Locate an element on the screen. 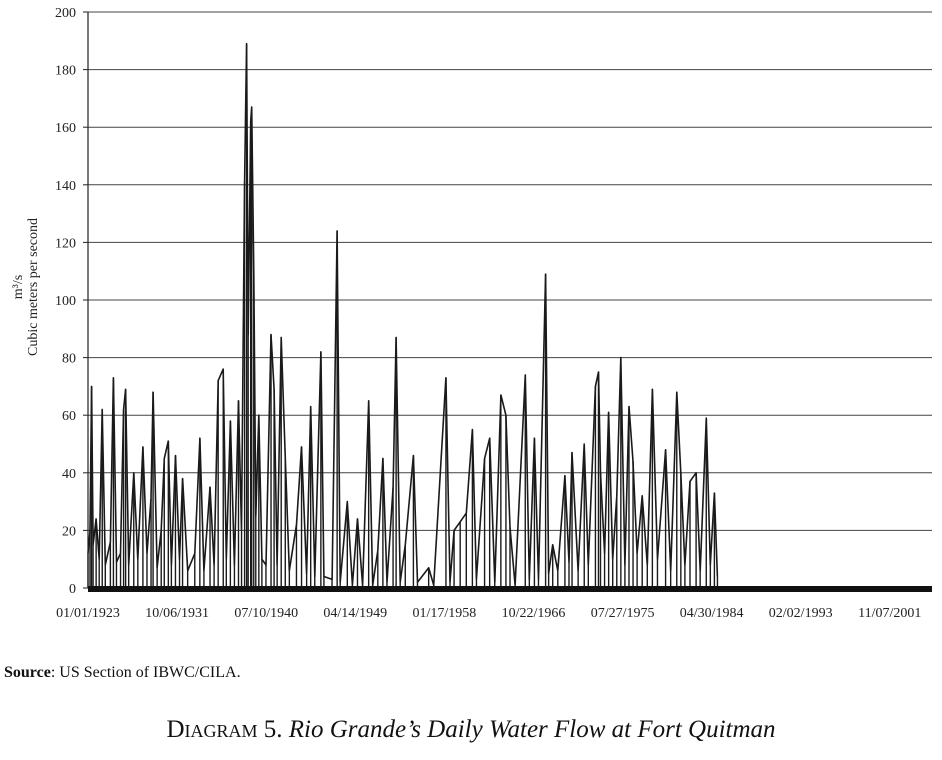 This screenshot has height=760, width=942. y-tick-label: 200 is located at coordinates (65, 13).